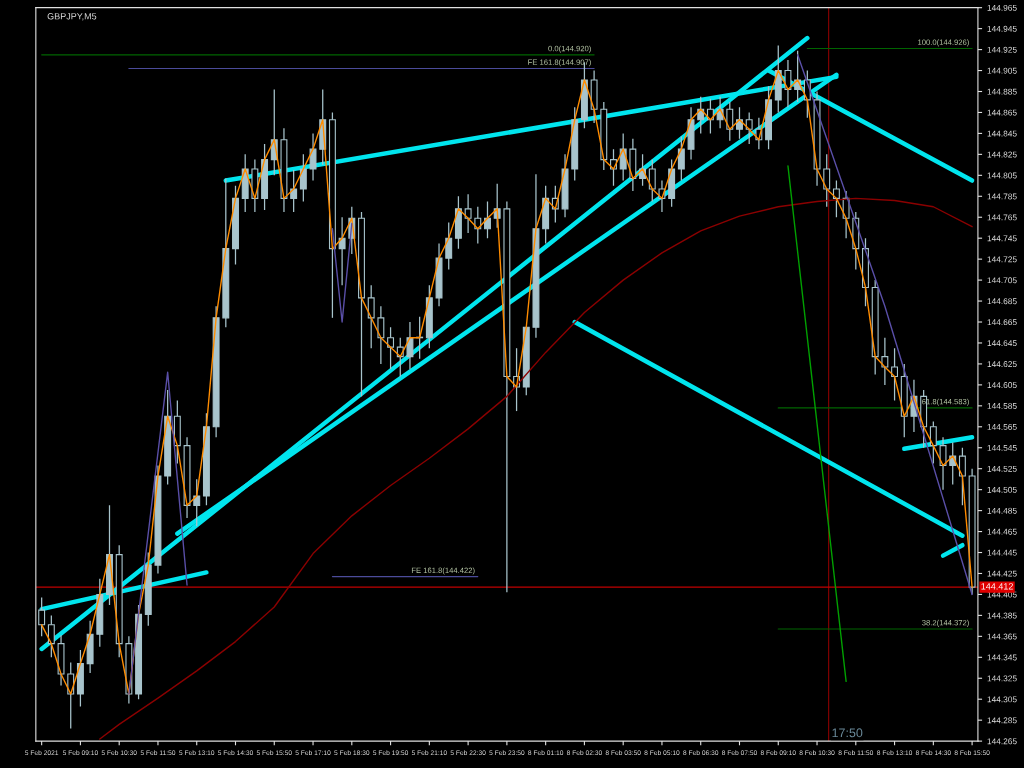  I want to click on y-tick-label: 144.325, so click(1002, 678).